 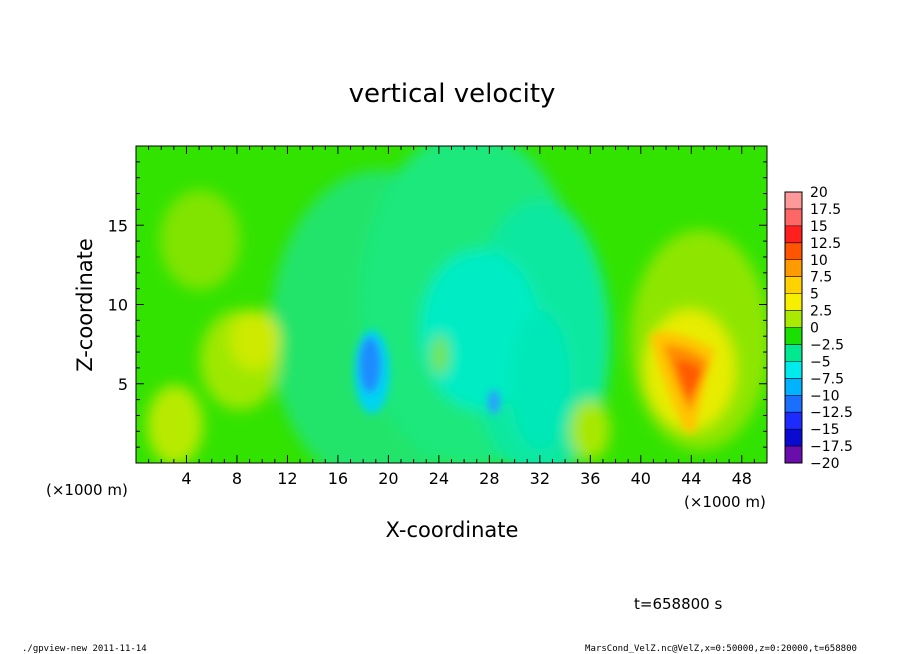 What do you see at coordinates (494, 402) in the screenshot?
I see `downdraft-small-core` at bounding box center [494, 402].